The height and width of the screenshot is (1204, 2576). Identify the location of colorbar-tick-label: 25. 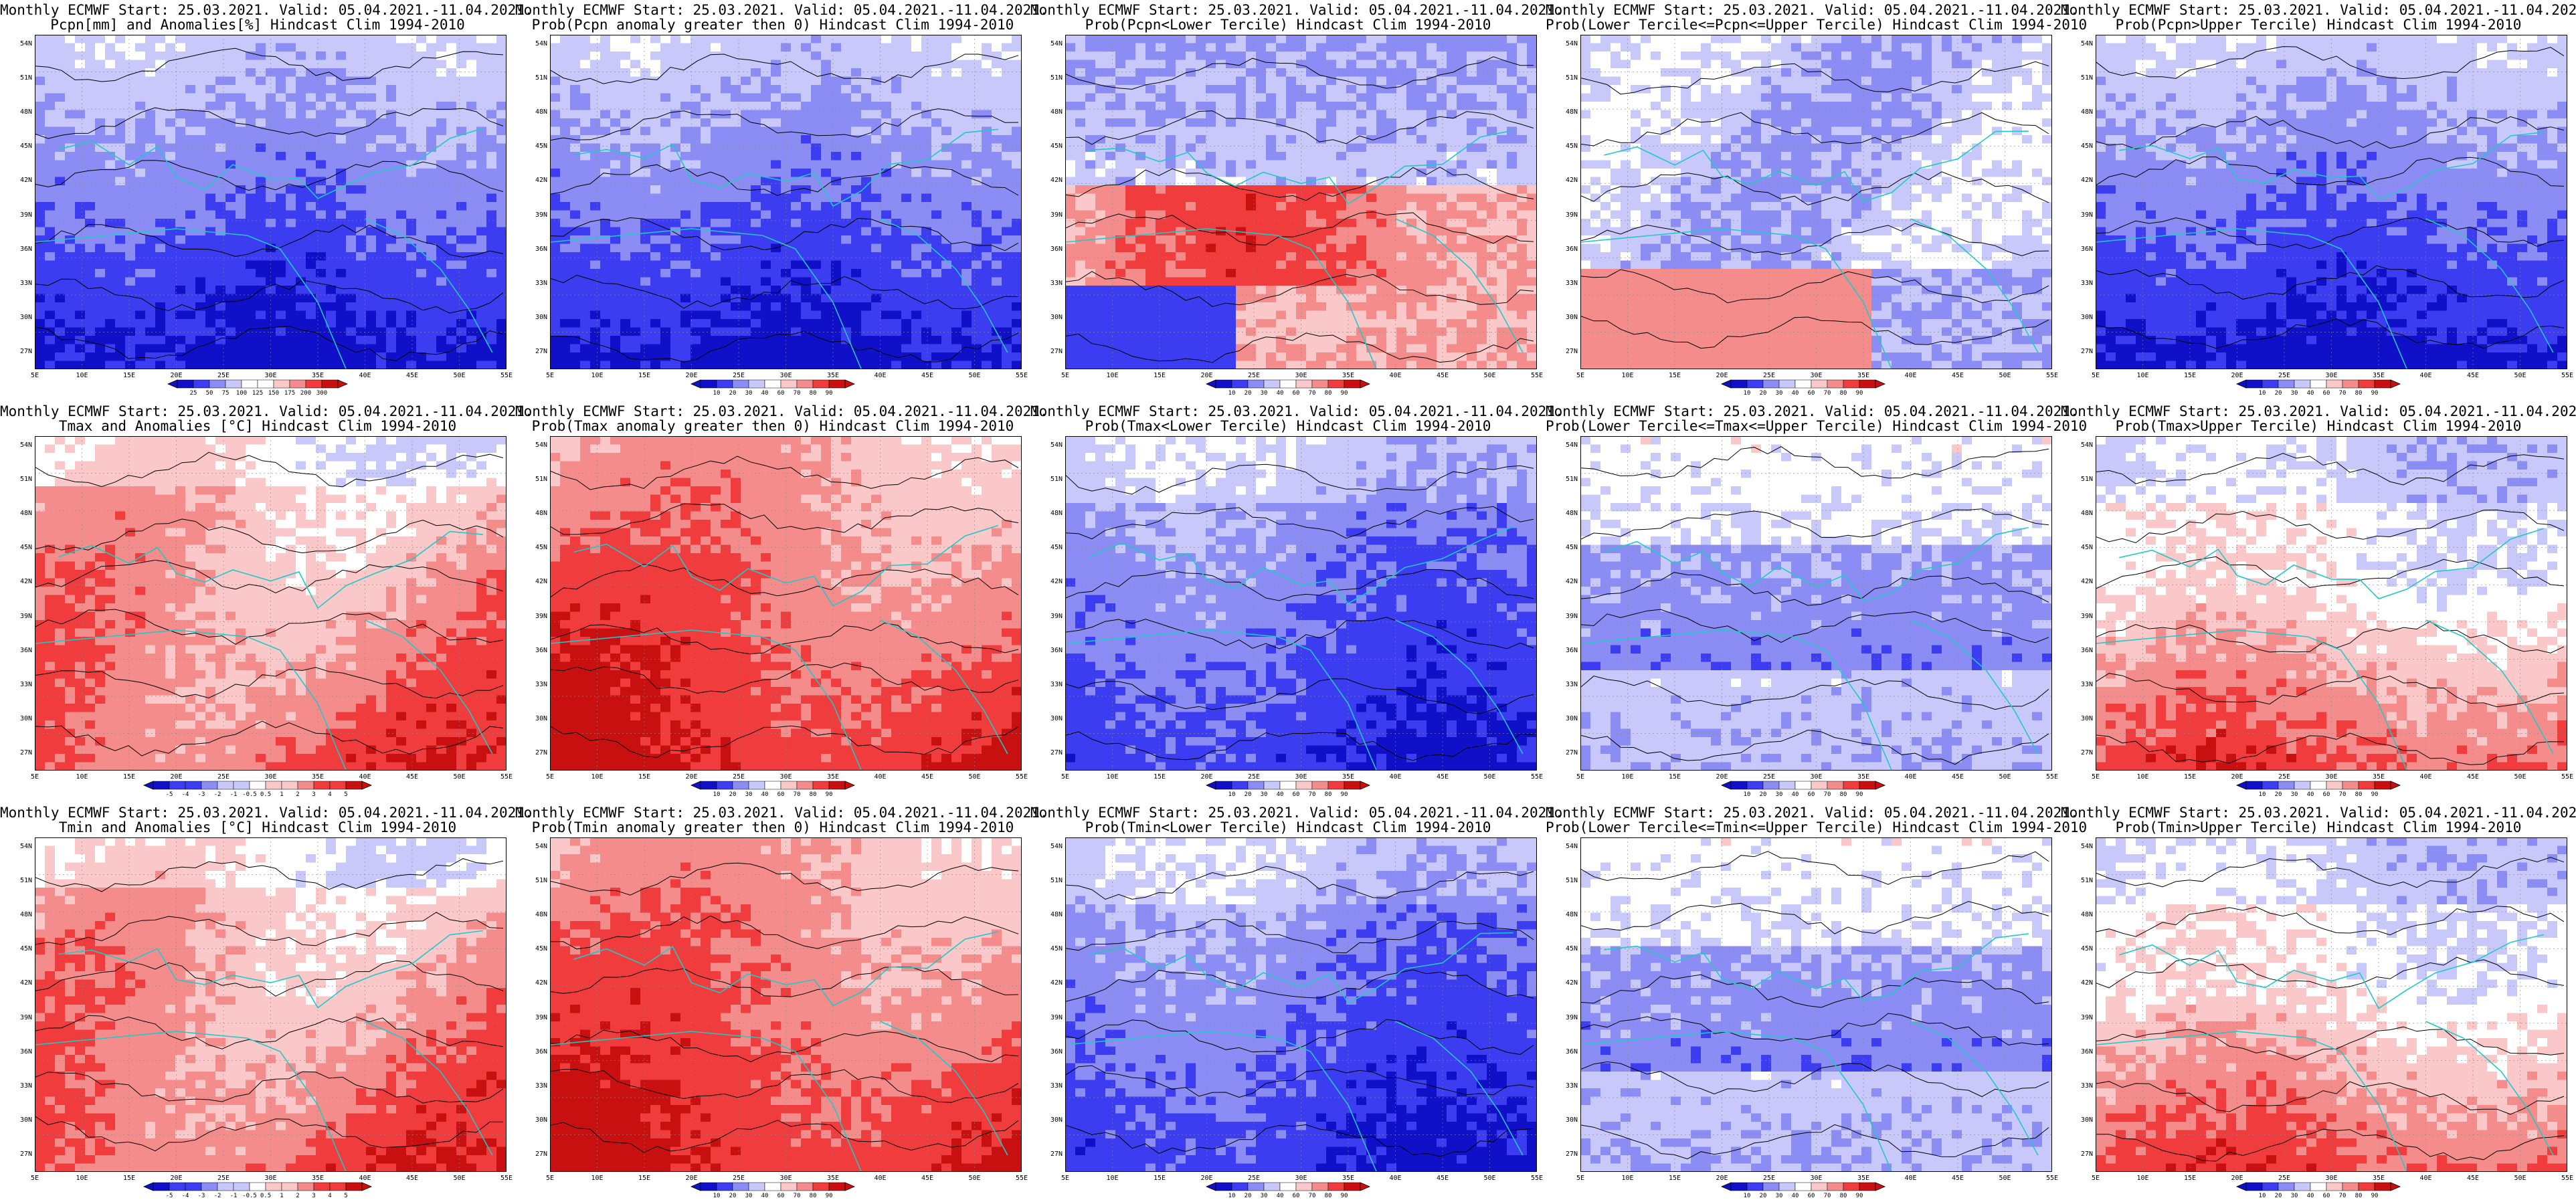
(194, 393).